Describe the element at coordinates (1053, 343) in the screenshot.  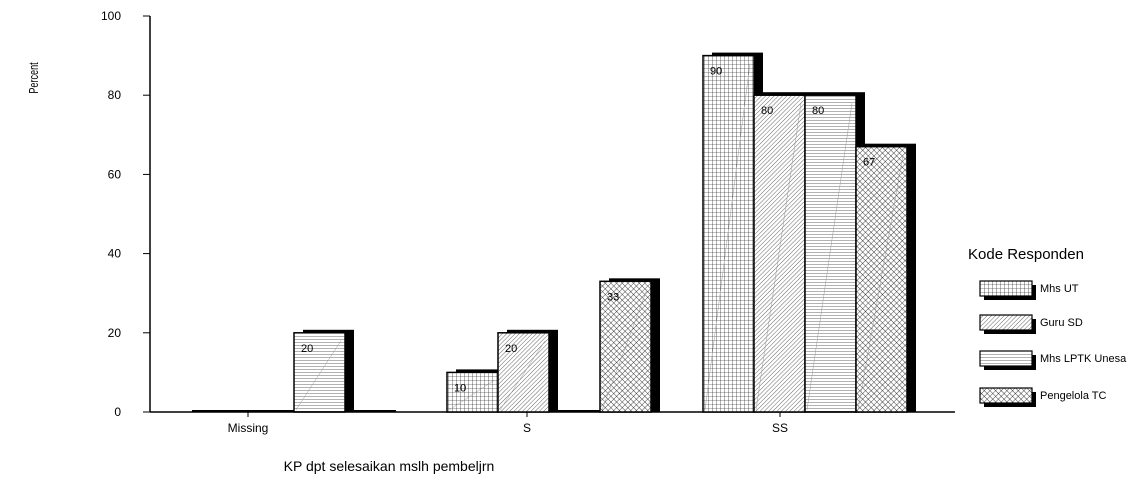
I see `legend-items: Mhs UT Guru SD Mhs LPTK Unesa Pengelola TC` at that location.